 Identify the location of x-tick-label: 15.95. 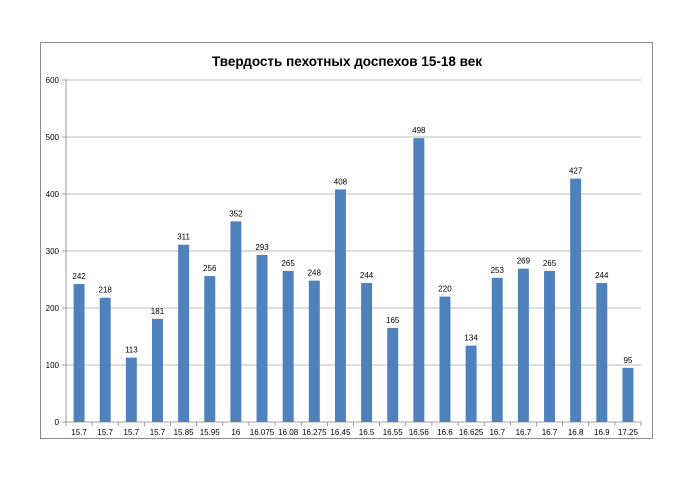
(210, 432).